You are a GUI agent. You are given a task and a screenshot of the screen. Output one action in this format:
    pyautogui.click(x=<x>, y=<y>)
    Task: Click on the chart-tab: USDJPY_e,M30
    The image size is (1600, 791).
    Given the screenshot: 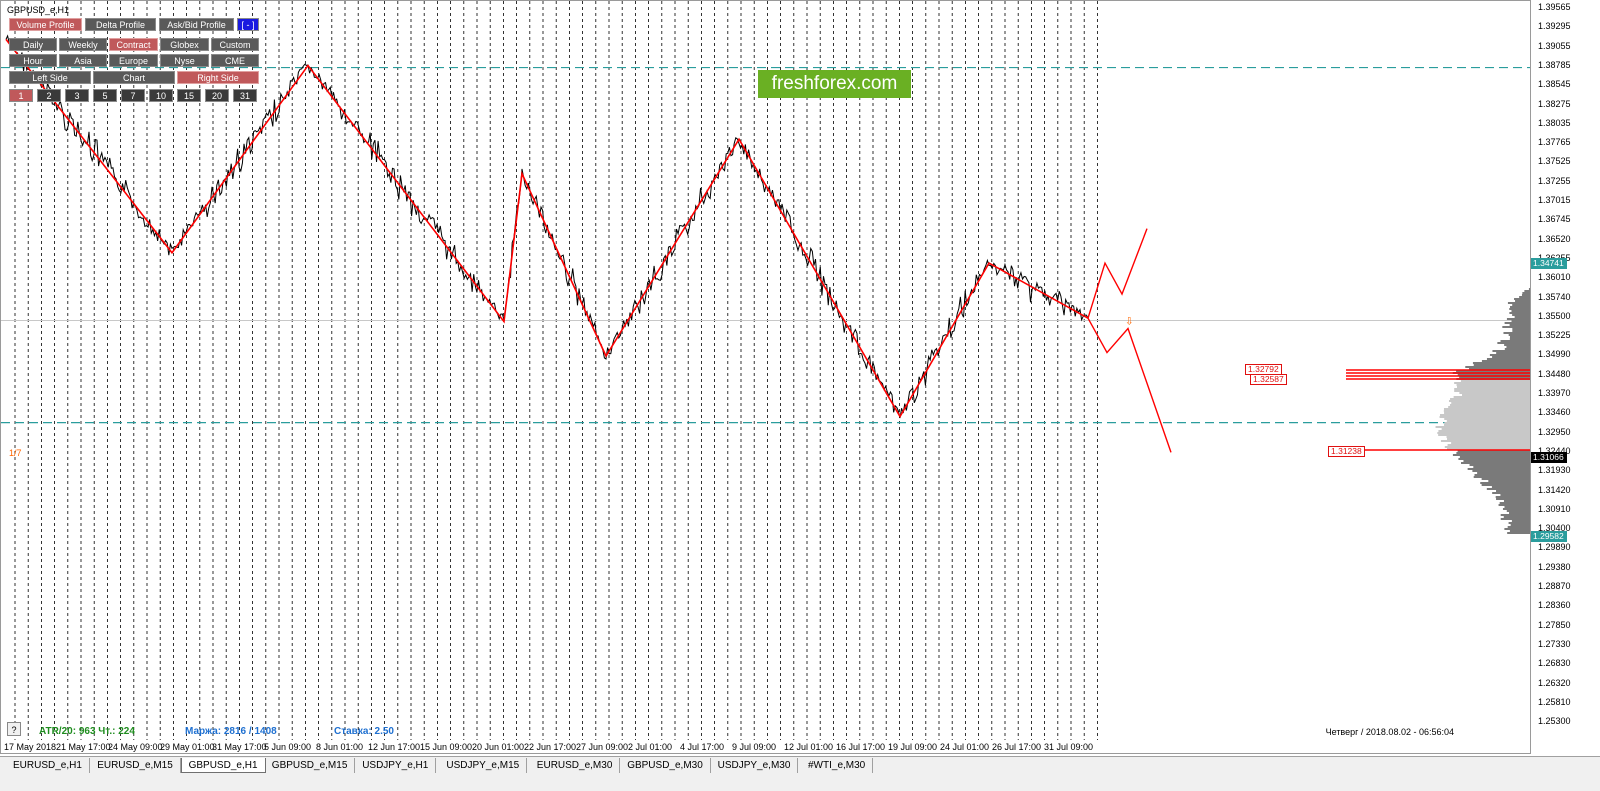 What is the action you would take?
    pyautogui.click(x=755, y=765)
    